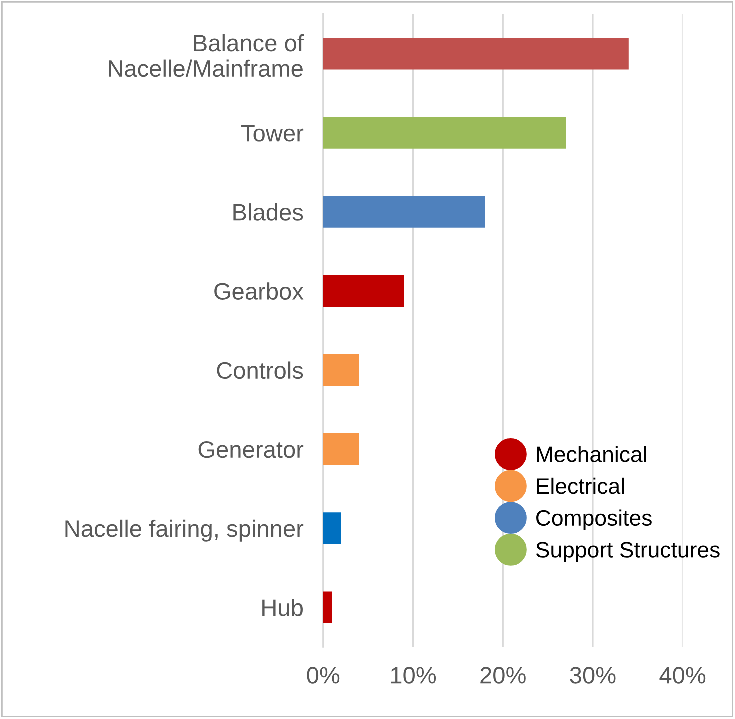 The width and height of the screenshot is (735, 719). Describe the element at coordinates (259, 291) in the screenshot. I see `y-tick-label: Gearbox` at that location.